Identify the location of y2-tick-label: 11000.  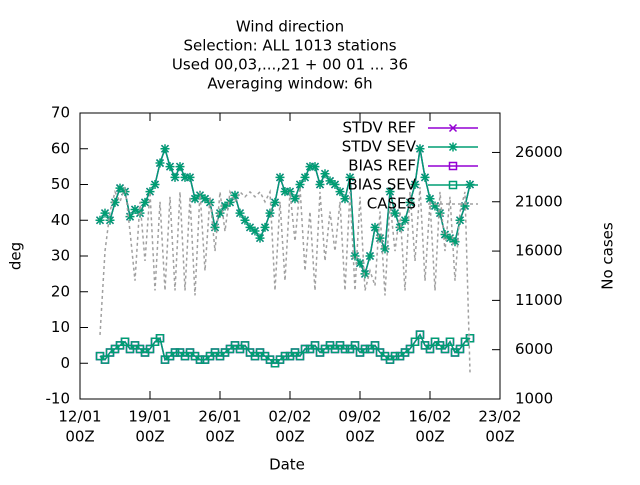
(539, 300).